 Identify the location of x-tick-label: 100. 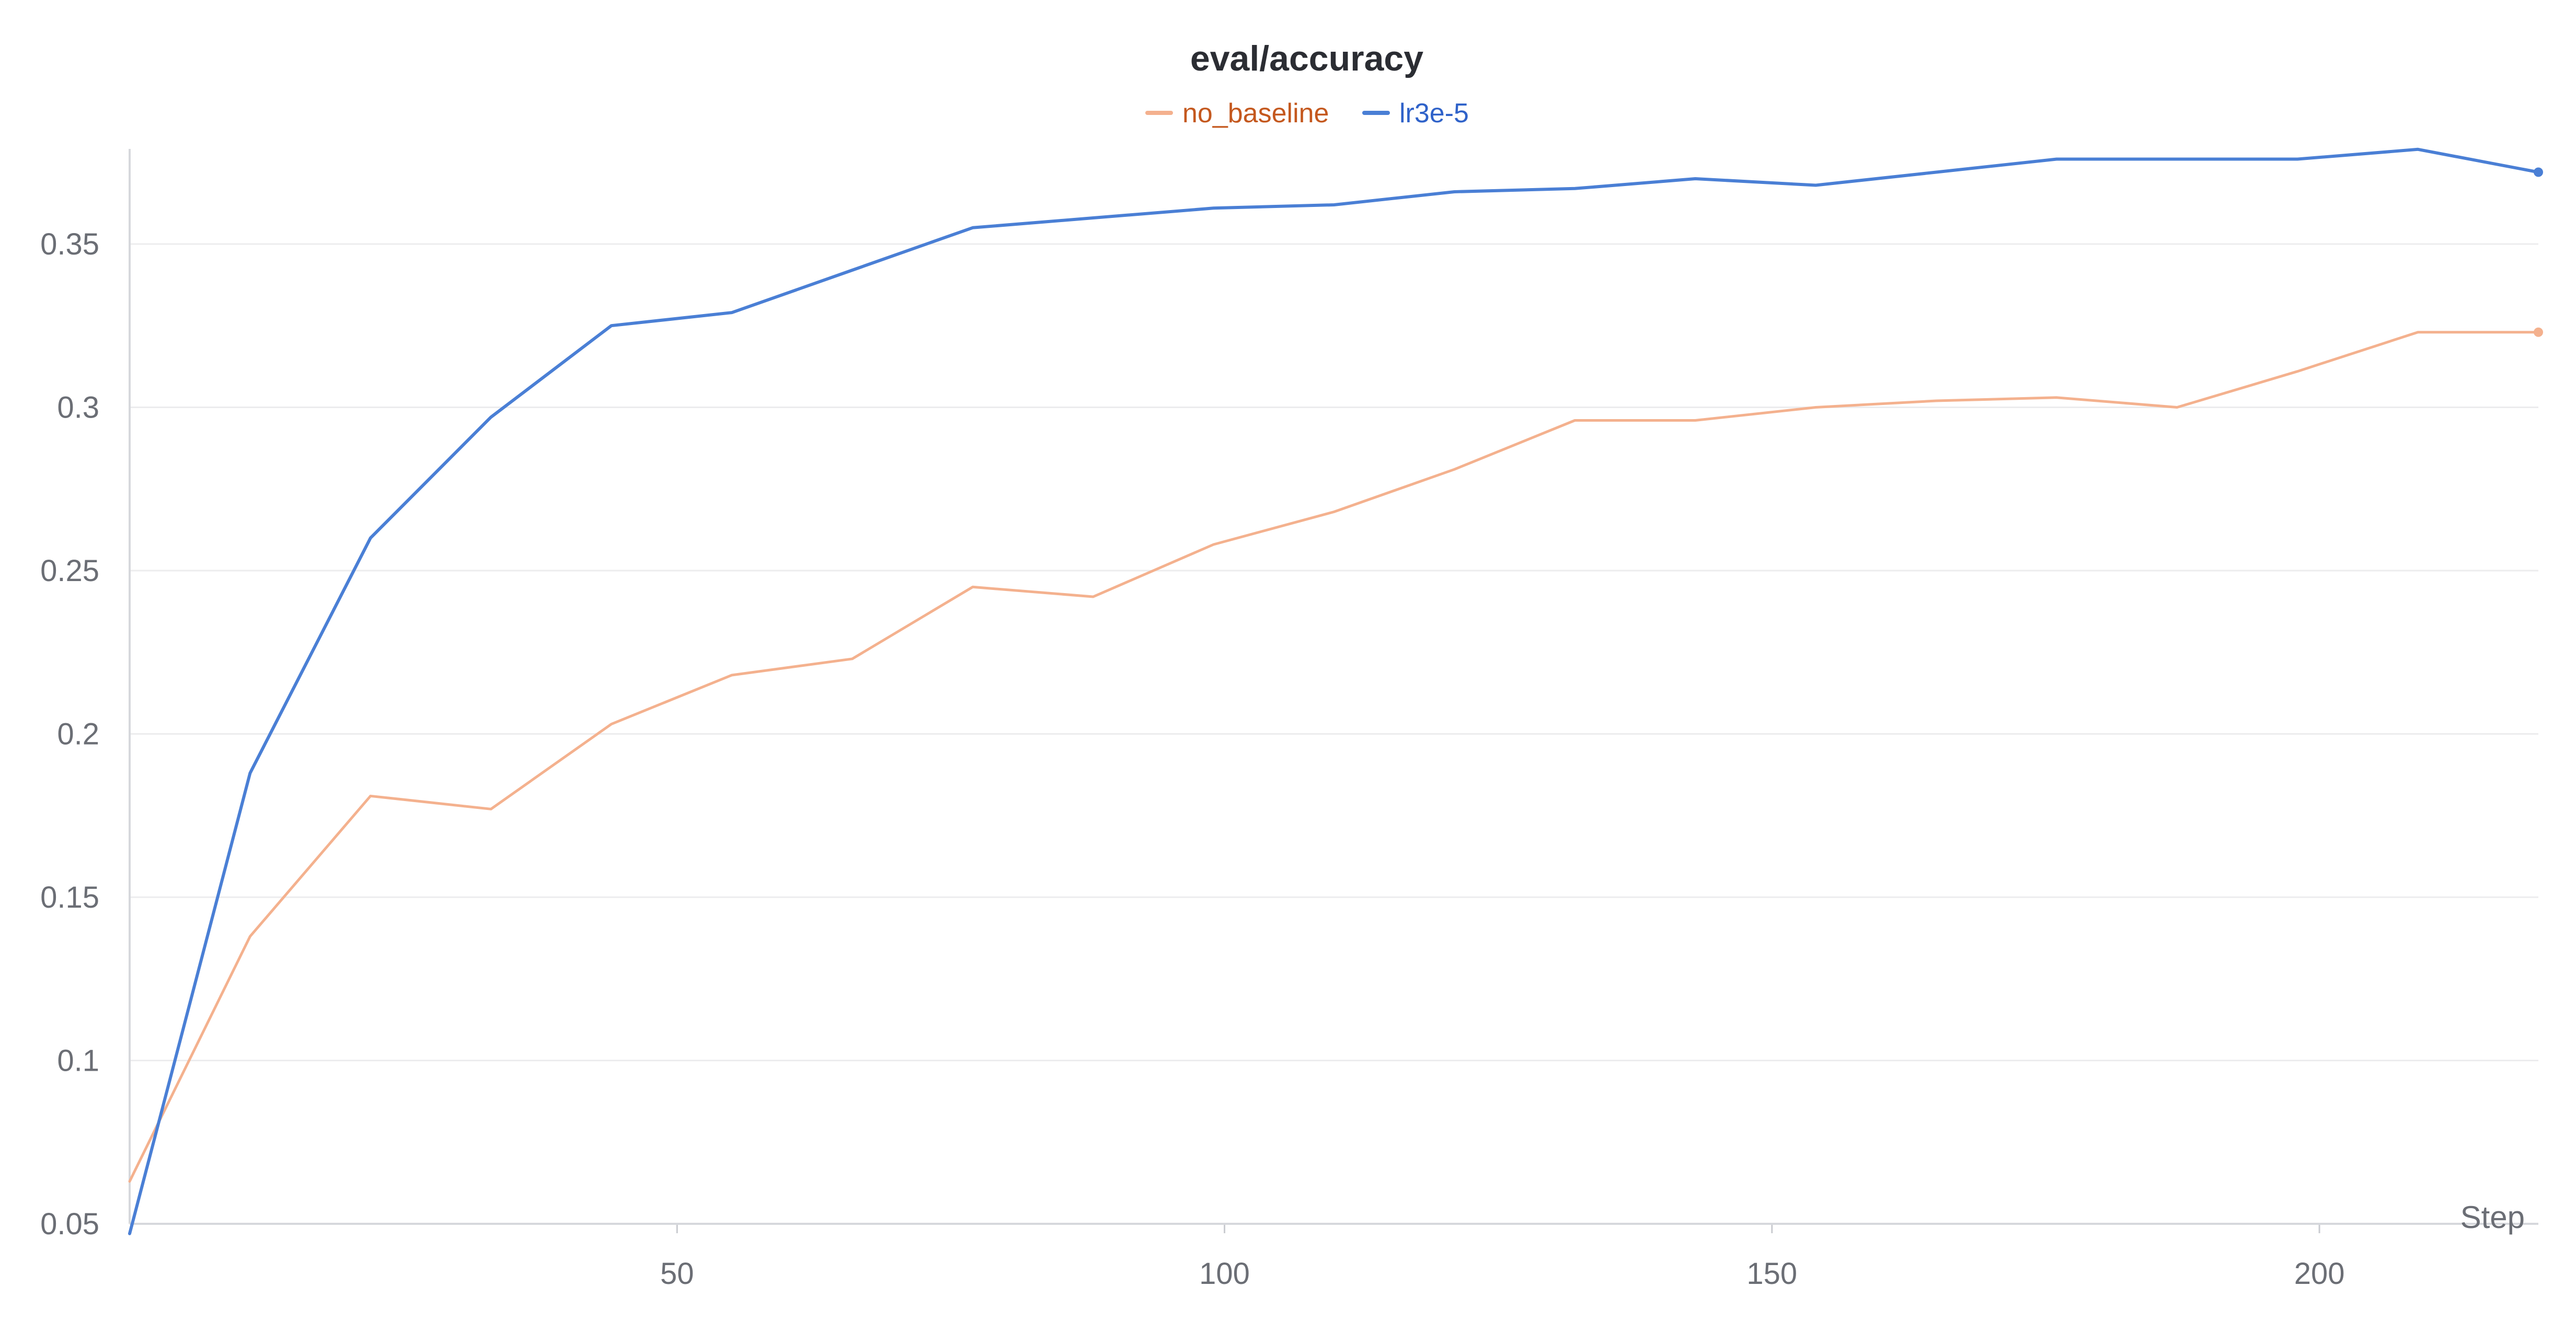
(1224, 1274).